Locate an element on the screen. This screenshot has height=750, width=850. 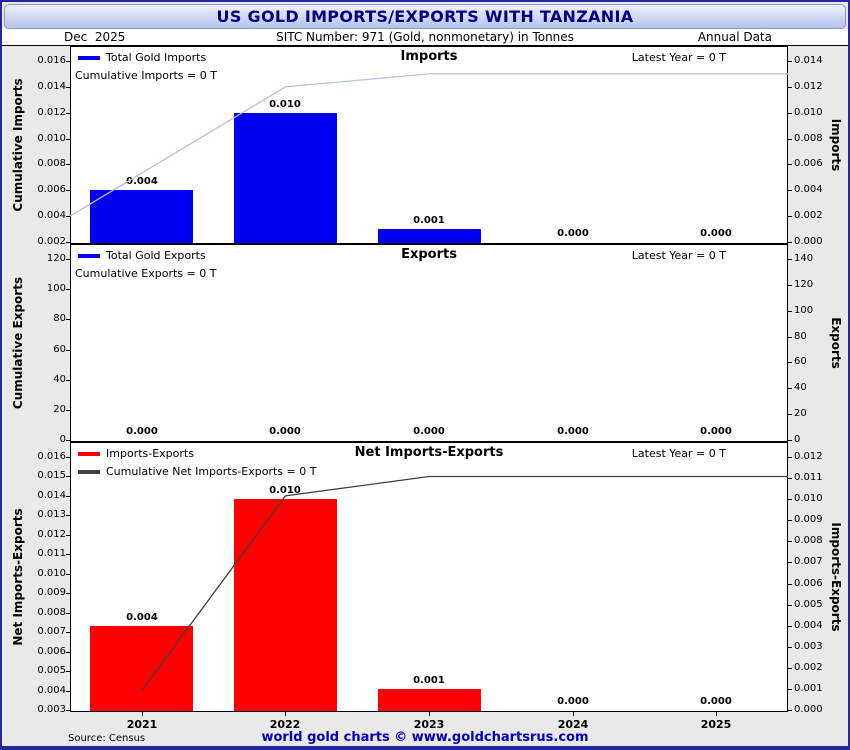
right-tick-label: 40 is located at coordinates (800, 387).